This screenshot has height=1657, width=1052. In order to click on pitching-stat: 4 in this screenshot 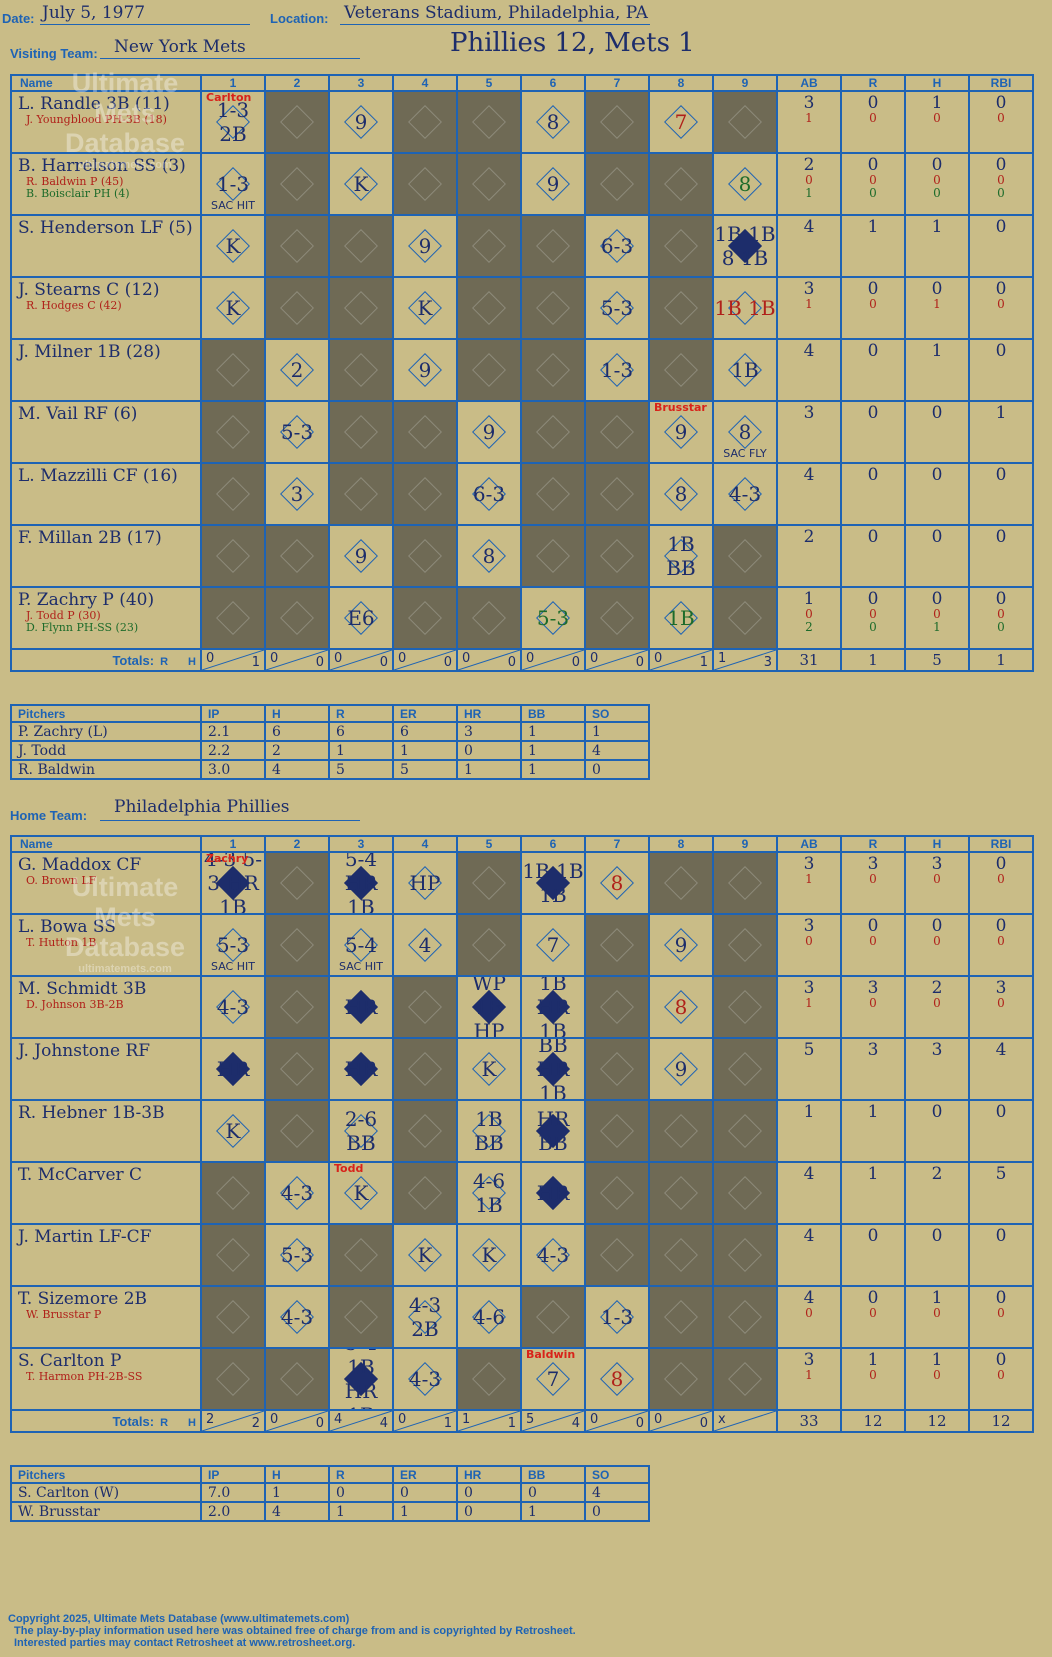, I will do `click(297, 1511)`.